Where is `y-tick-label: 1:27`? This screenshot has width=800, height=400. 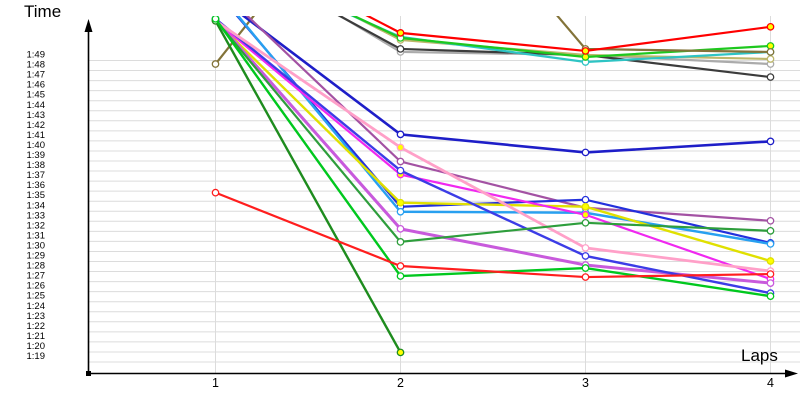 y-tick-label: 1:27 is located at coordinates (36, 276).